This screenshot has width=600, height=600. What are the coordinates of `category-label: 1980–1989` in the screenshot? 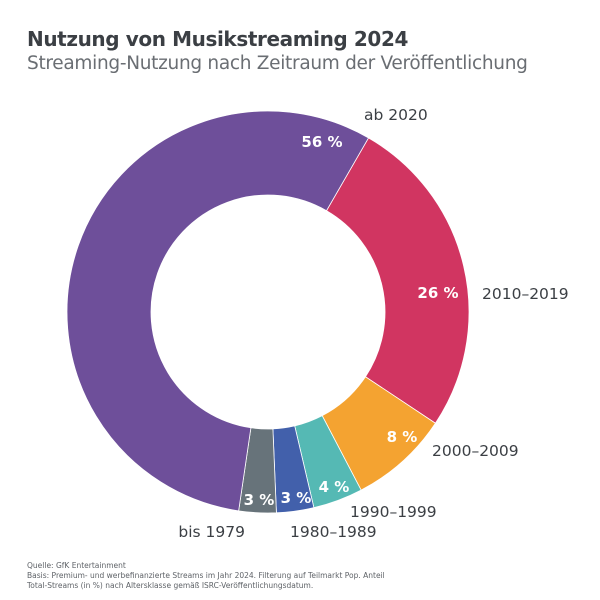 It's located at (333, 532).